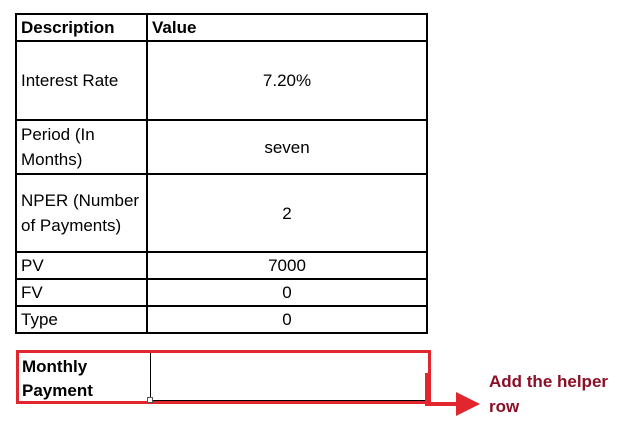 The width and height of the screenshot is (630, 436). I want to click on header-value-cell: Value, so click(287, 27).